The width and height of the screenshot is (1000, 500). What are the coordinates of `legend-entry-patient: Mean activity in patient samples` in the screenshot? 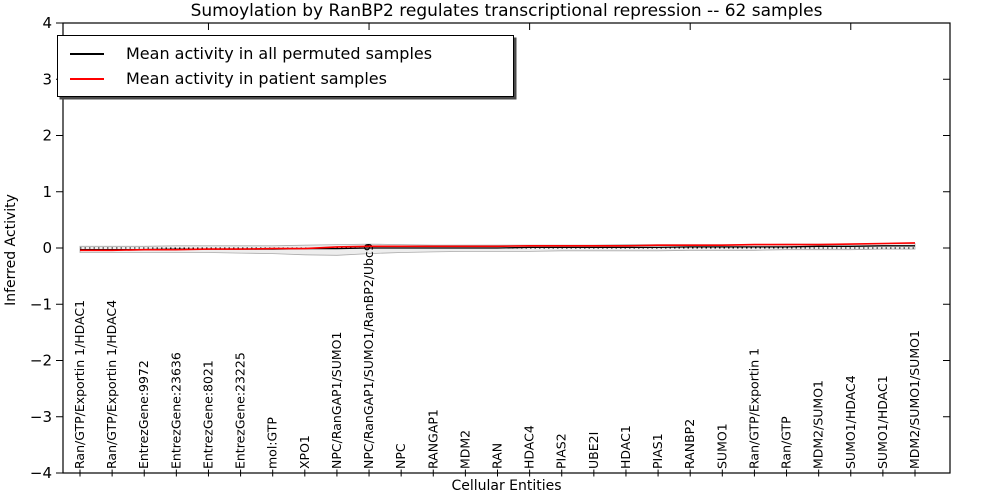 It's located at (285, 78).